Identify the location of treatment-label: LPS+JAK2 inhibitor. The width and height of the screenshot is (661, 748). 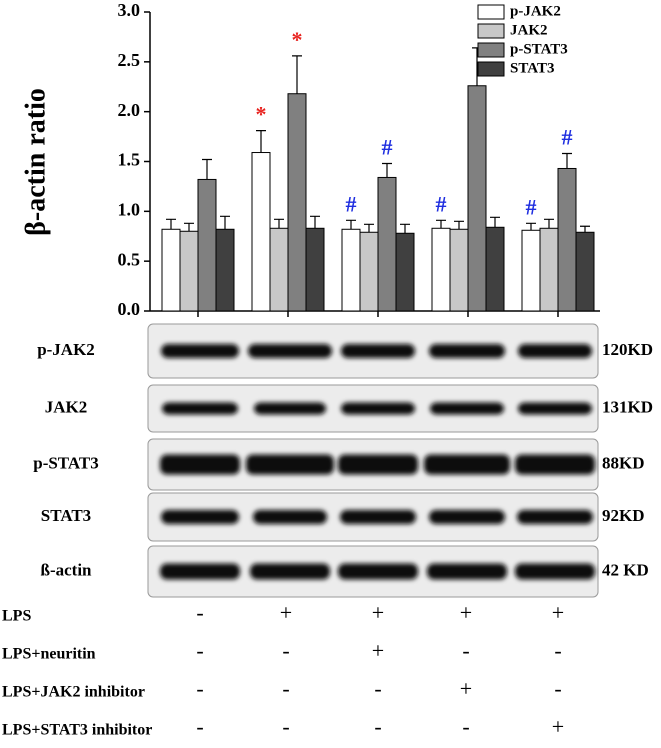
(73, 692).